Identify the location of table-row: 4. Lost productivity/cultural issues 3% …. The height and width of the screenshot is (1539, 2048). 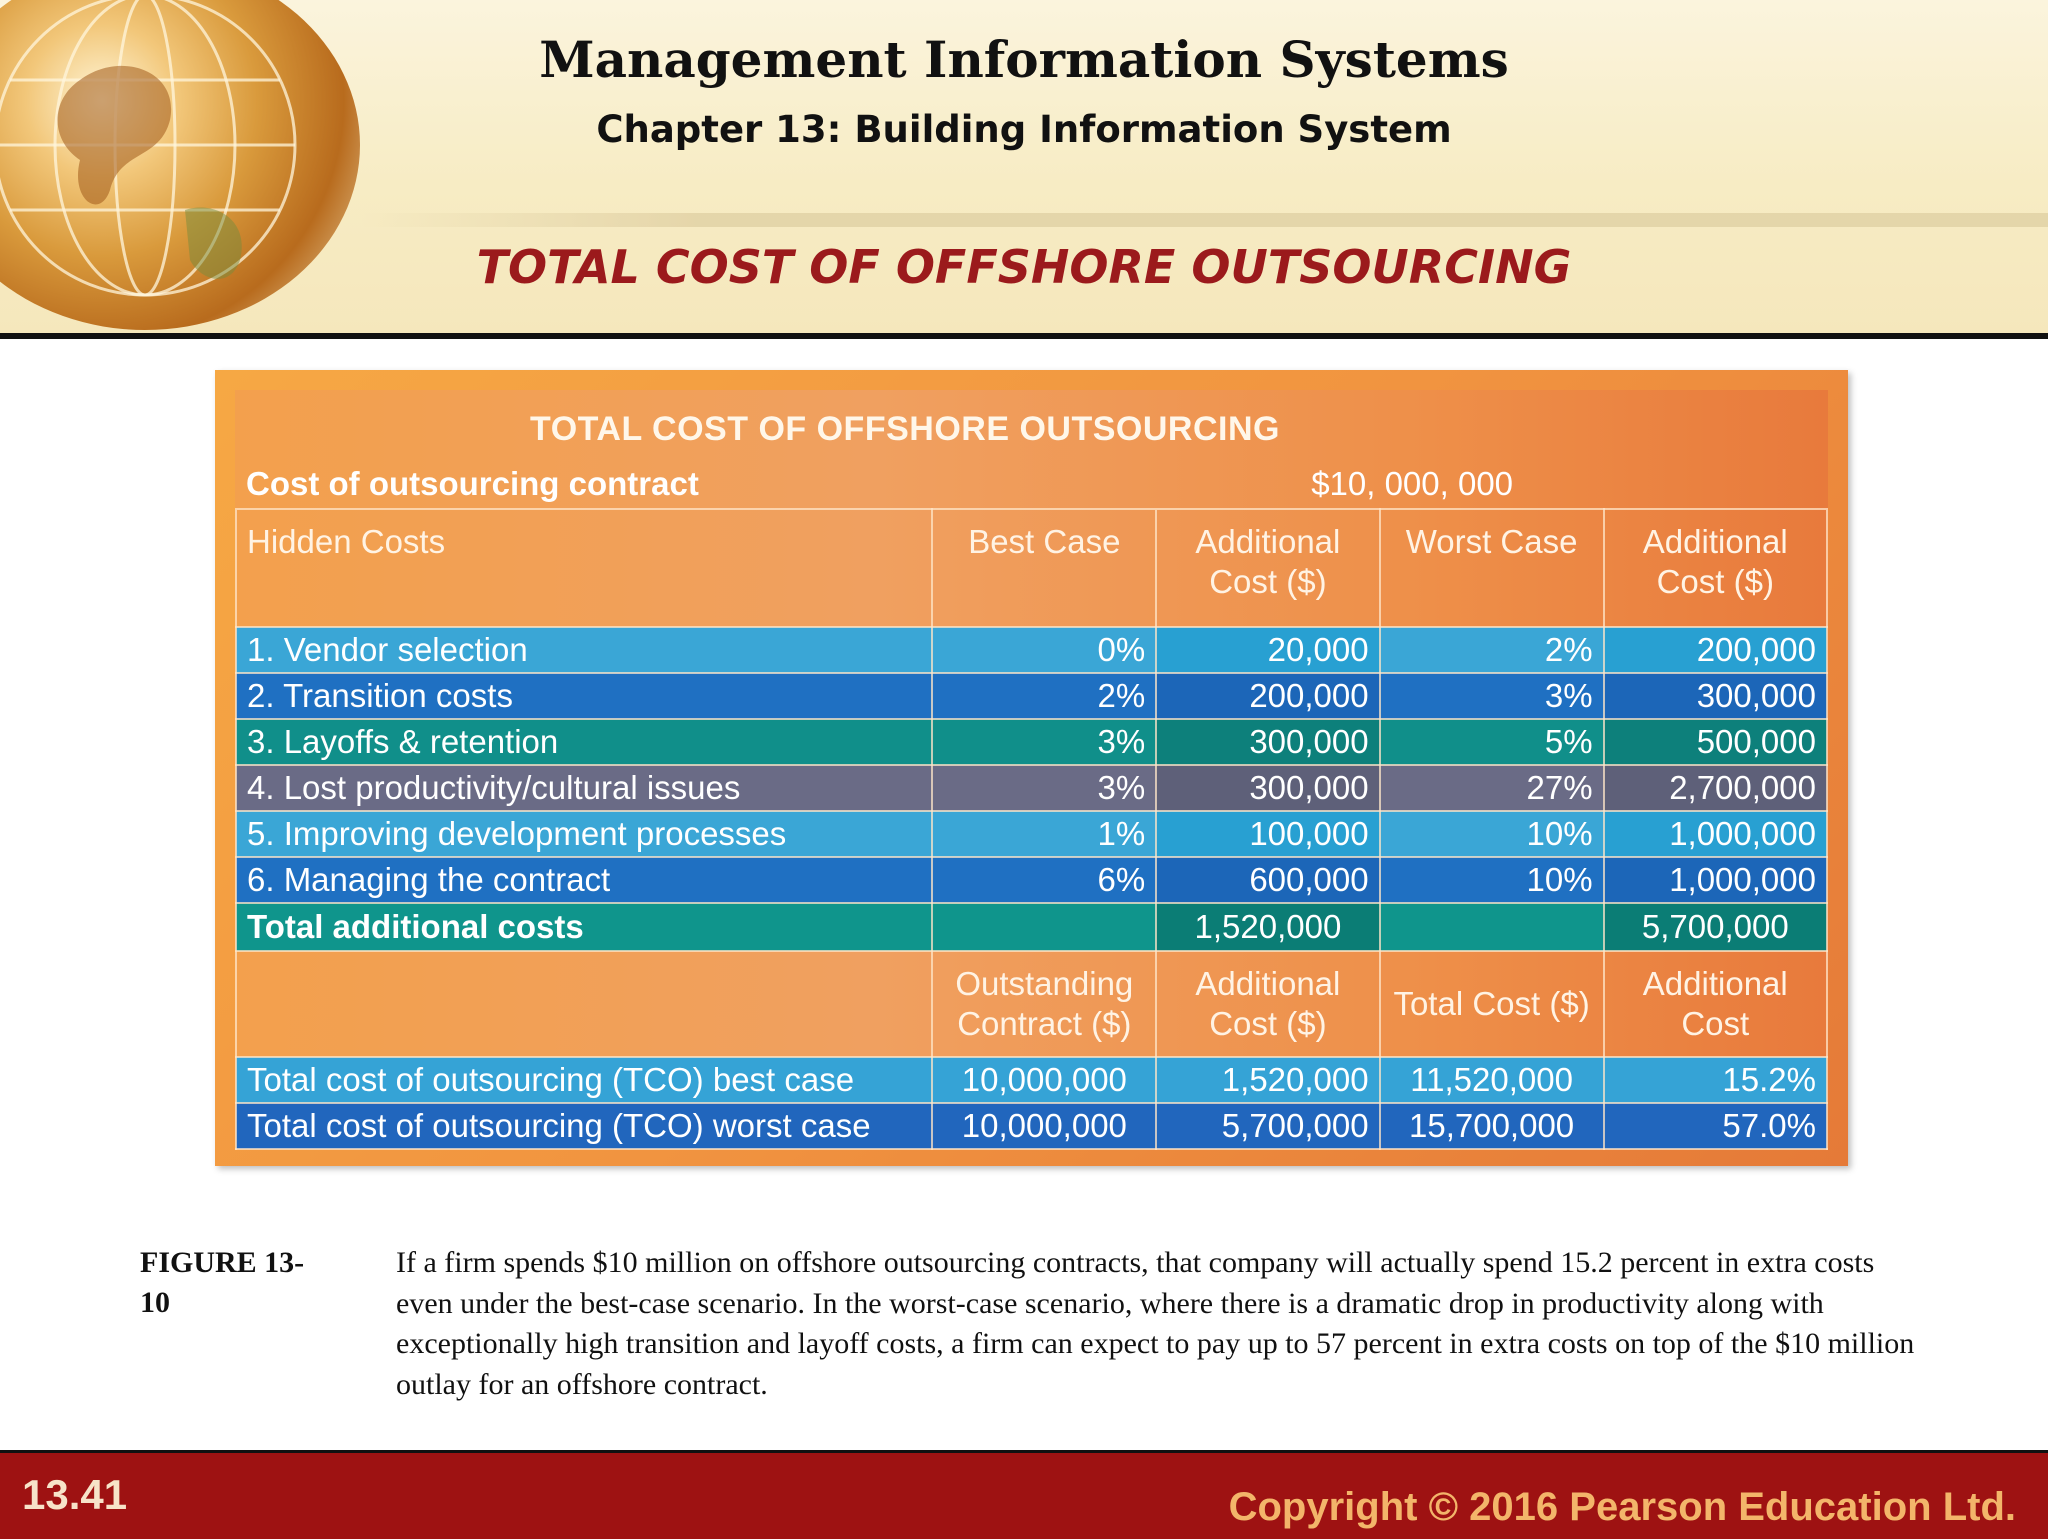
(1031, 788).